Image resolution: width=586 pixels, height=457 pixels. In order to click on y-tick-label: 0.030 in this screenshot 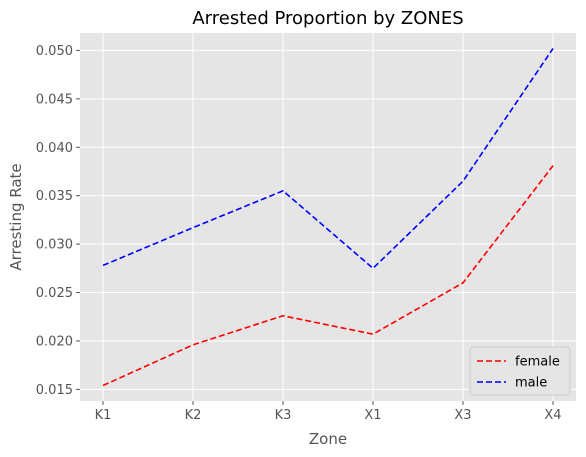, I will do `click(54, 245)`.